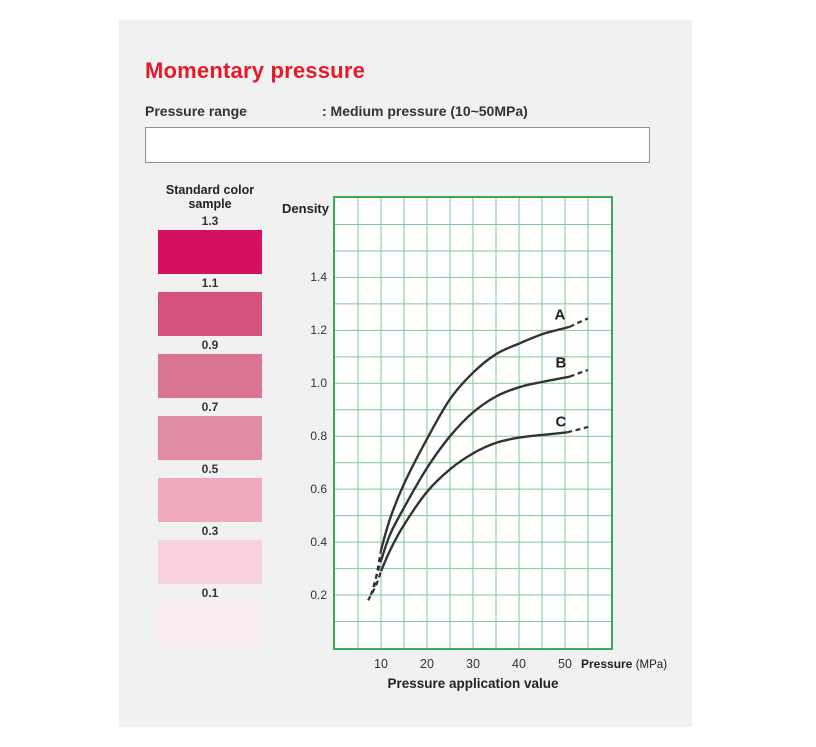  What do you see at coordinates (427, 664) in the screenshot?
I see `x-tick-label: 20` at bounding box center [427, 664].